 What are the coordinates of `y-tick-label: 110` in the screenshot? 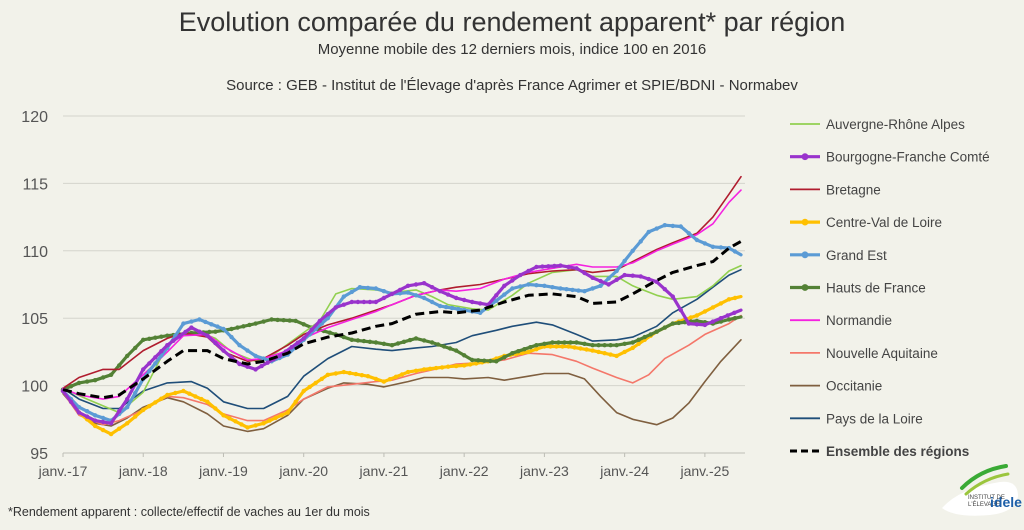 It's located at (35, 252).